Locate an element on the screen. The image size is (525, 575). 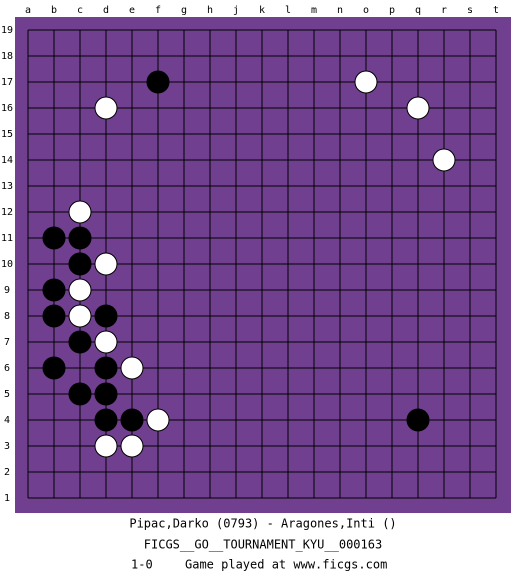
site: Game played at www.ficgs.com is located at coordinates (286, 565).